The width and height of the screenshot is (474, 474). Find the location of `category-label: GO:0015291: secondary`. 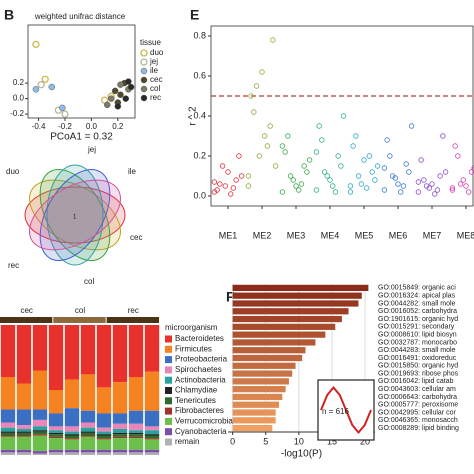

category-label: GO:0015291: secondary is located at coordinates (416, 327).